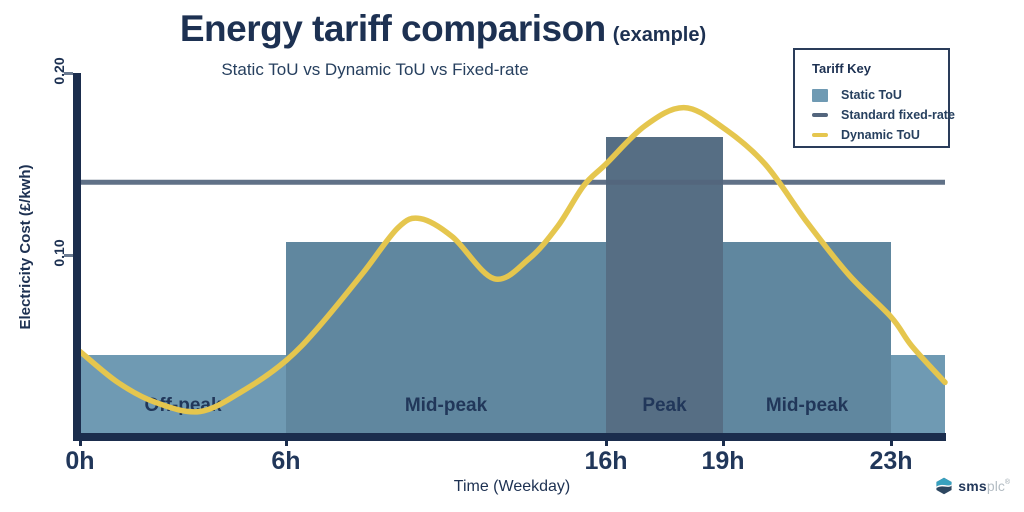  I want to click on chart-title: Energy tariff comparison (example), so click(443, 29).